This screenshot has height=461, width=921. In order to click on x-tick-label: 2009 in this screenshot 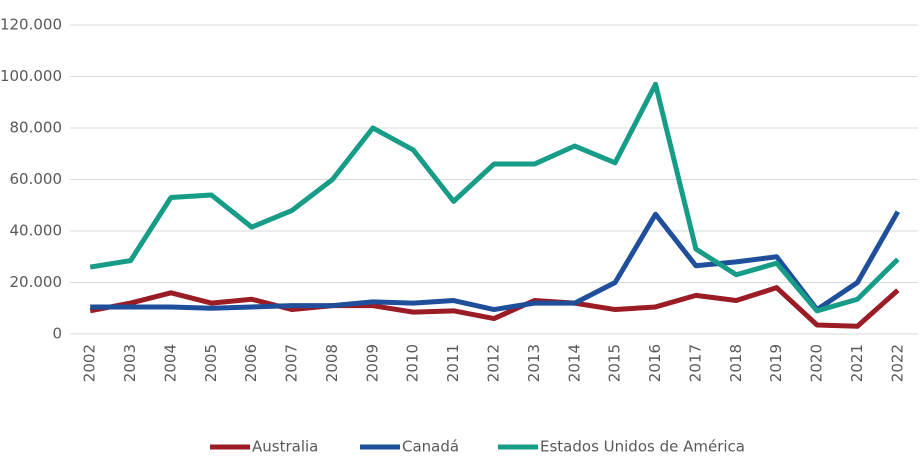, I will do `click(372, 363)`.